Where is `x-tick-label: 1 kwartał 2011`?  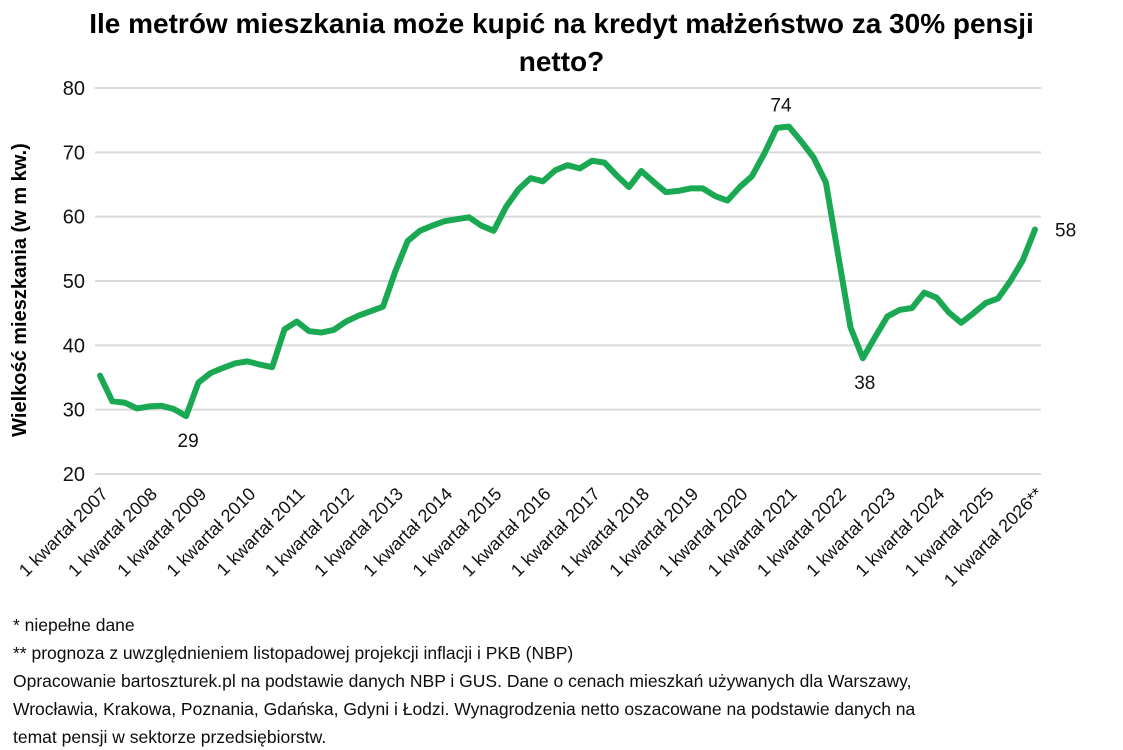 x-tick-label: 1 kwartał 2011 is located at coordinates (261, 532).